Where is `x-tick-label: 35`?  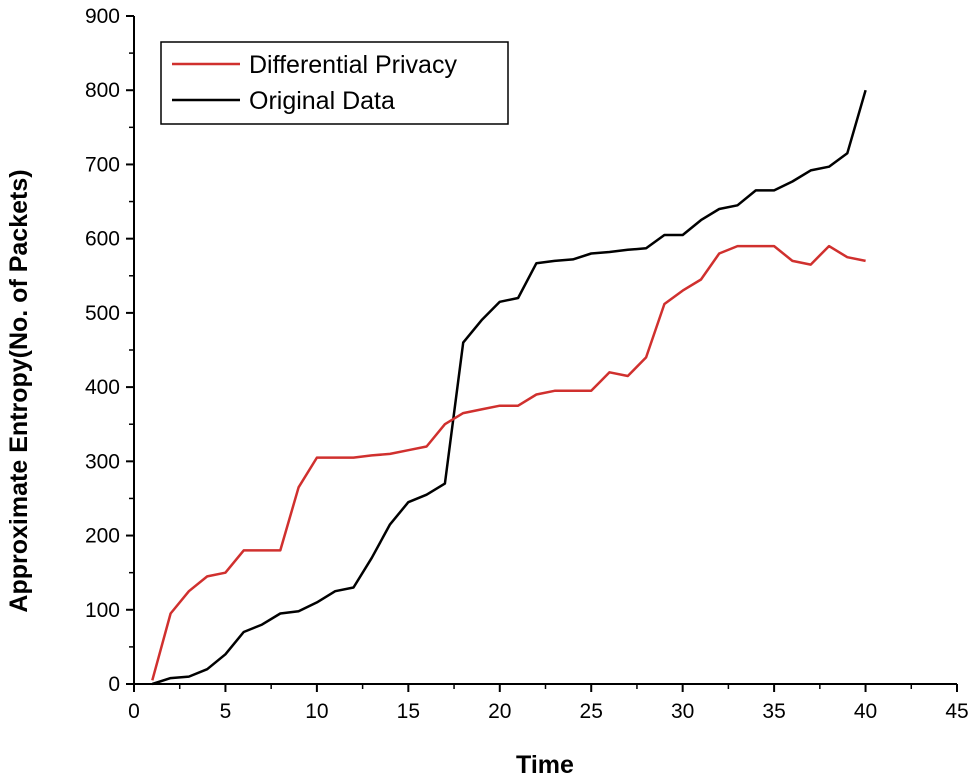 x-tick-label: 35 is located at coordinates (773, 711).